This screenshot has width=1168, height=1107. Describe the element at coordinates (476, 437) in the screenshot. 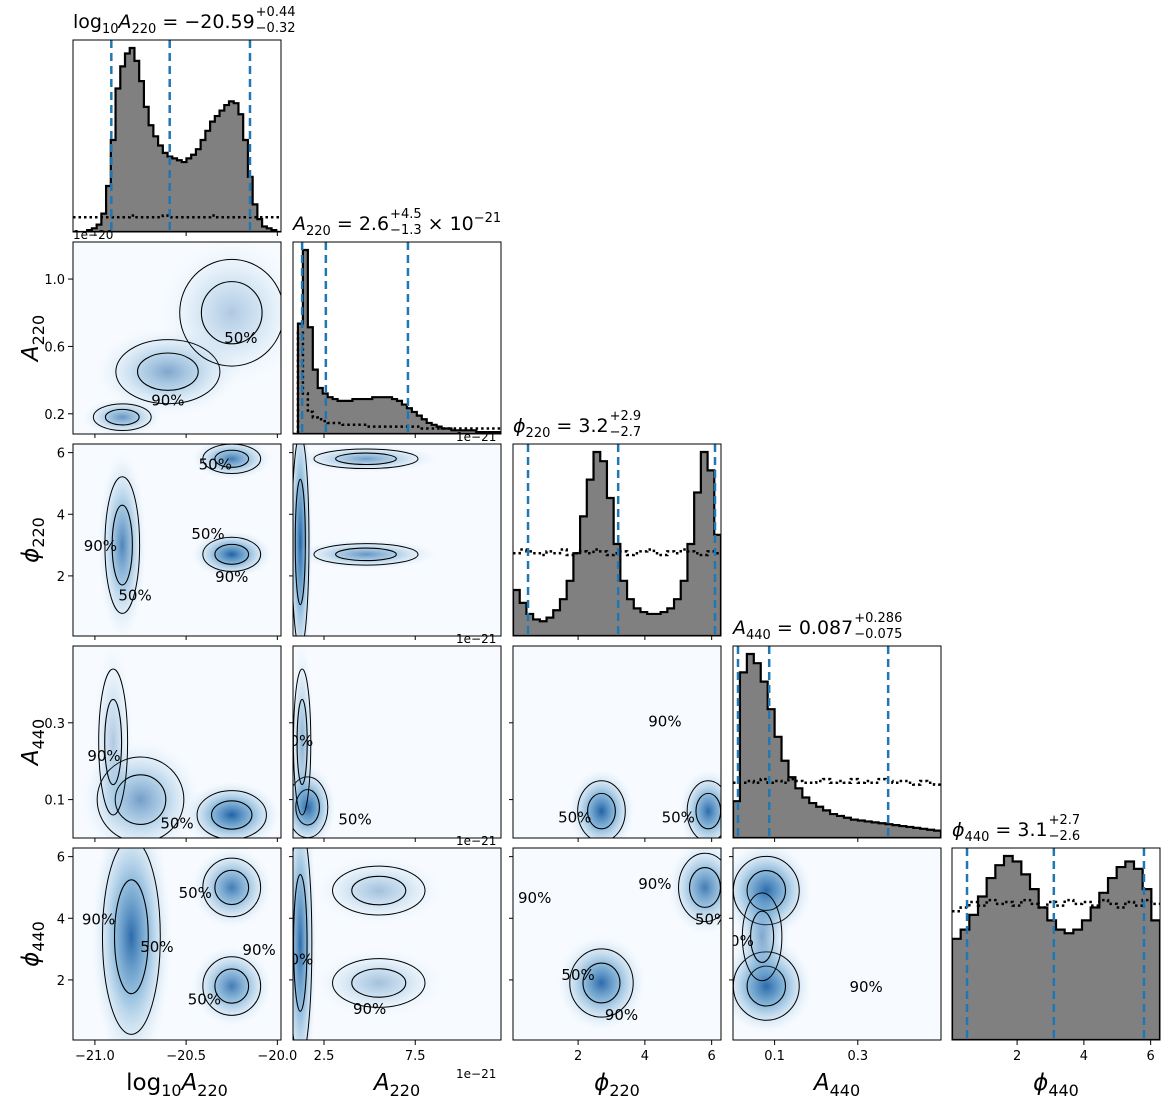

I see `panel-offset-label: 1e−21` at that location.